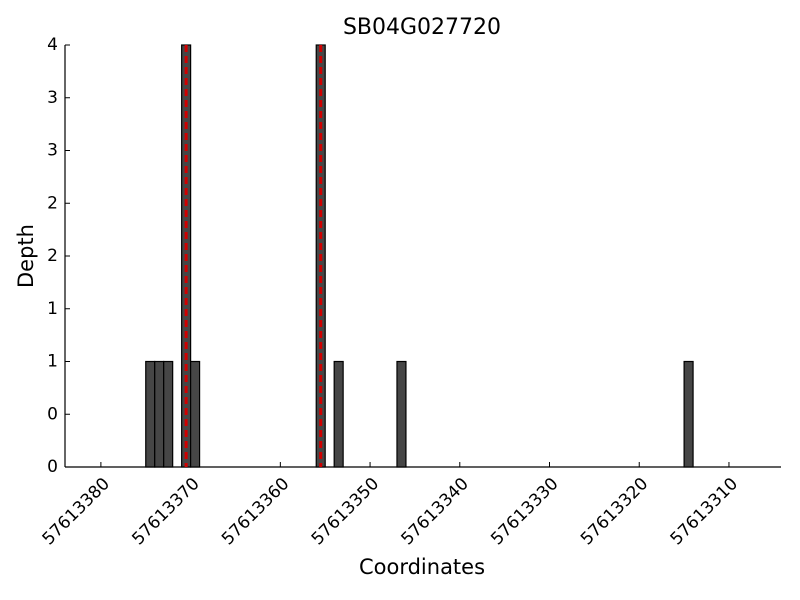  Describe the element at coordinates (435, 511) in the screenshot. I see `x-tick-label: 57613340` at that location.